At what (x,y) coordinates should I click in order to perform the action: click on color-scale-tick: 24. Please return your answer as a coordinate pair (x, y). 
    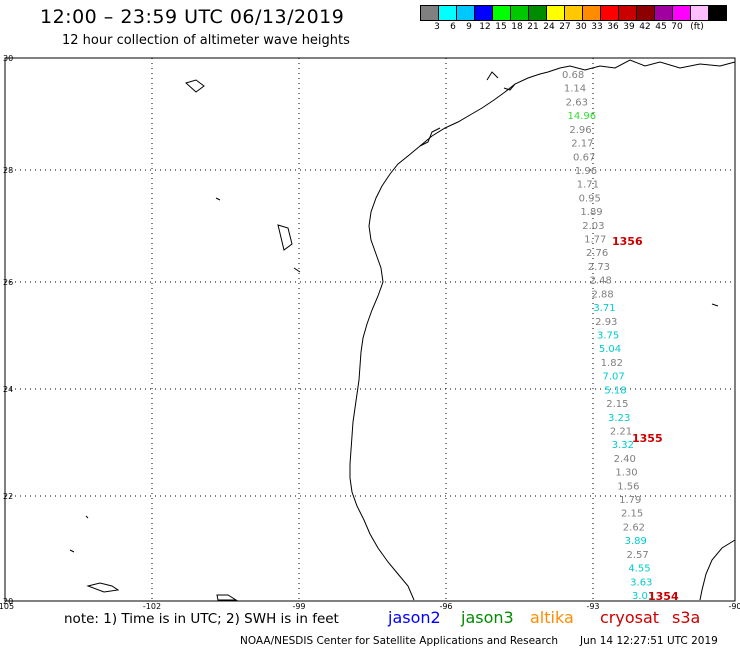
    Looking at the image, I should click on (549, 27).